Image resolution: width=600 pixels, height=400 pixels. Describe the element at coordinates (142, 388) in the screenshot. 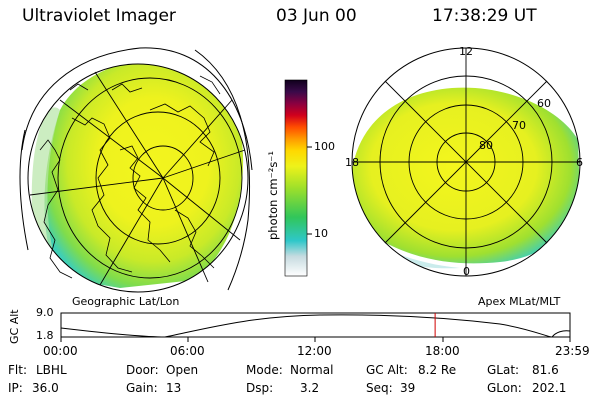

I see `gain-label: Gain:` at that location.